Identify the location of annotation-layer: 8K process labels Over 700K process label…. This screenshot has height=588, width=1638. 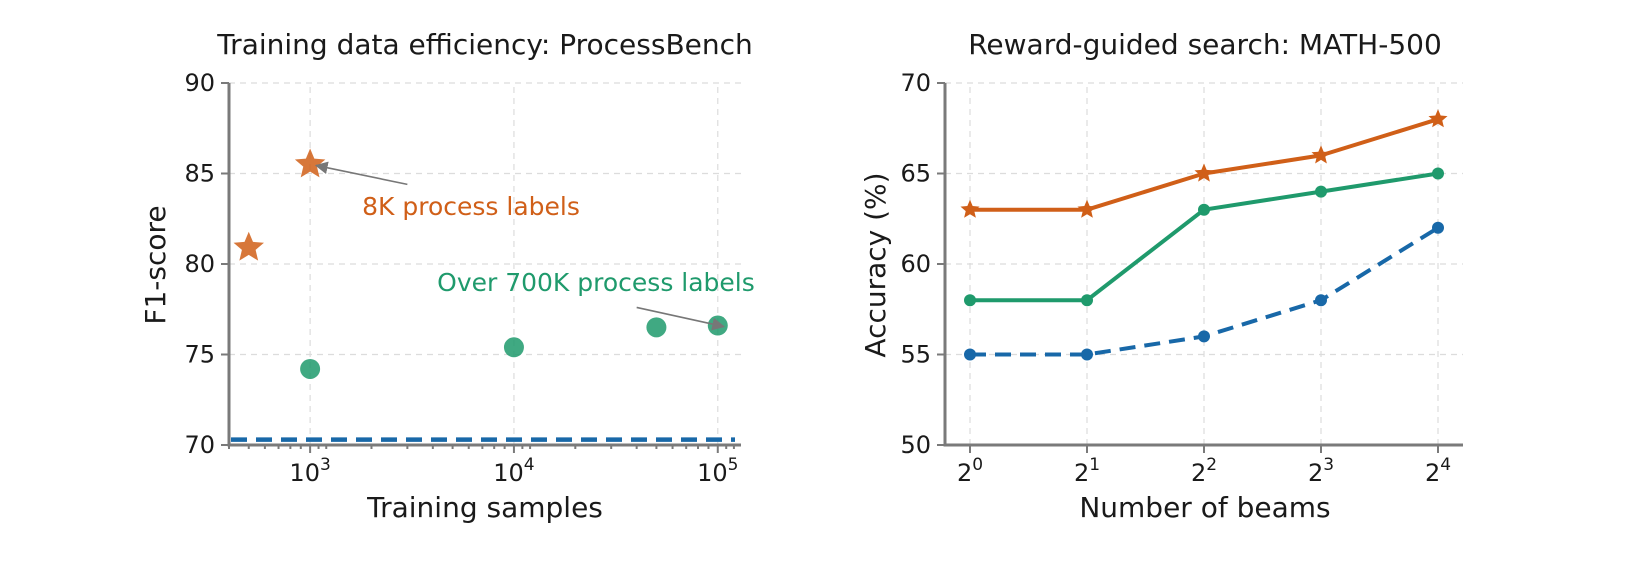
(534, 246).